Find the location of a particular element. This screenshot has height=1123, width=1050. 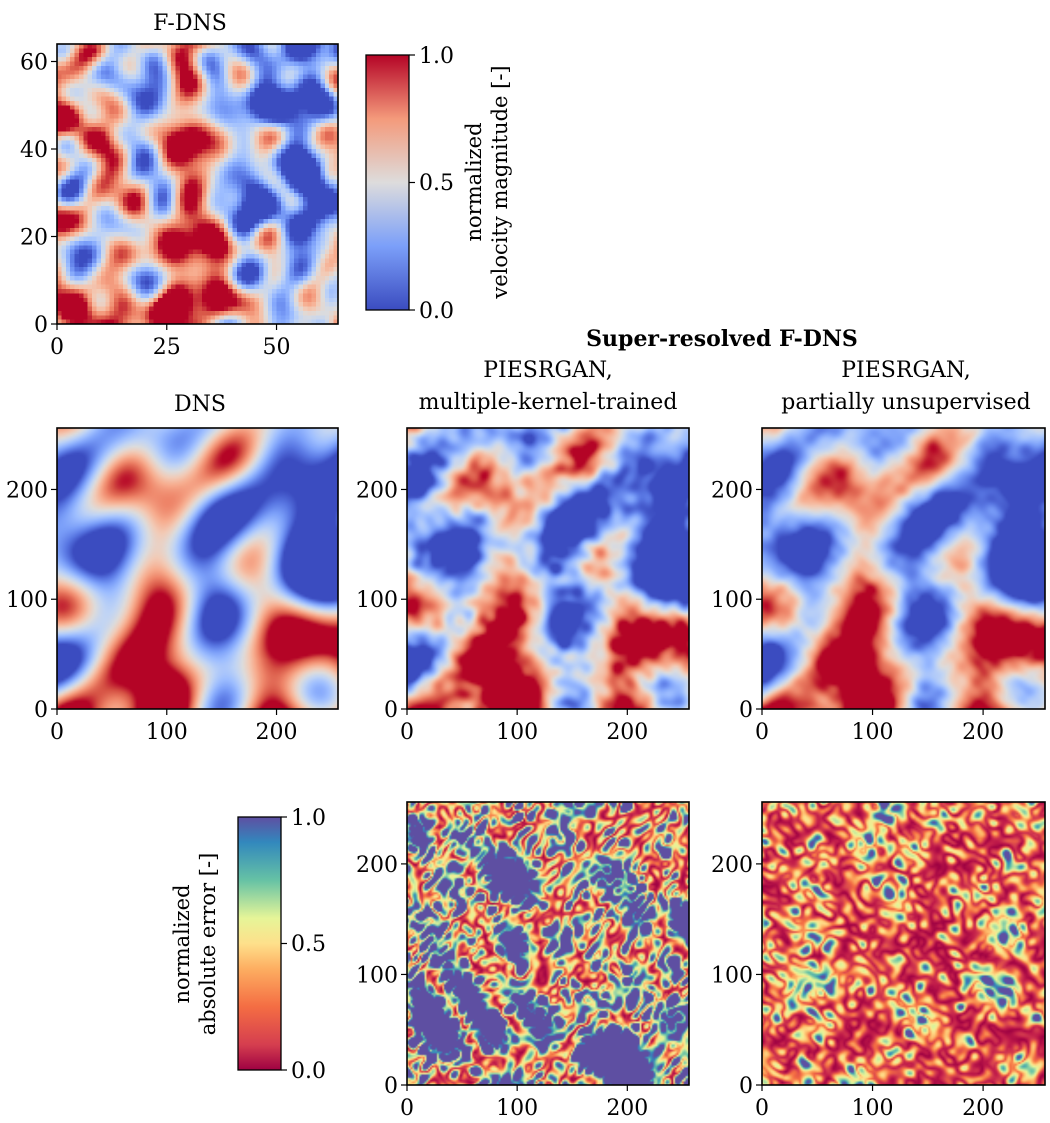

panel-err-multi: 0 100 200 0 100 200 is located at coordinates (523, 961).